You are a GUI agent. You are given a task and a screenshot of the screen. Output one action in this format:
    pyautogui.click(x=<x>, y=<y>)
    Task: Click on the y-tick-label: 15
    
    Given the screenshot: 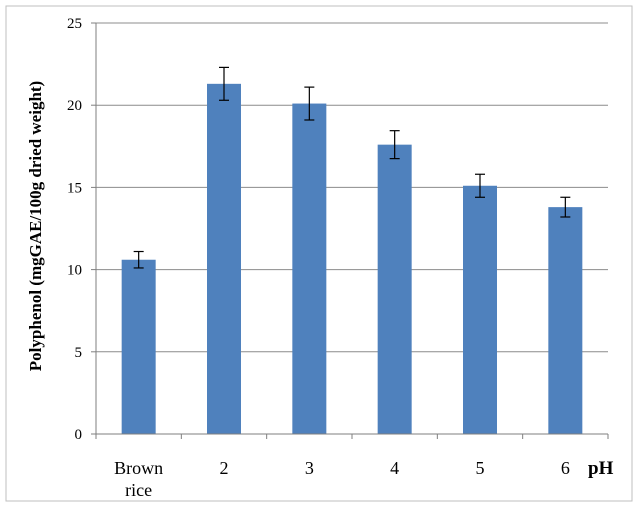 What is the action you would take?
    pyautogui.click(x=74, y=188)
    